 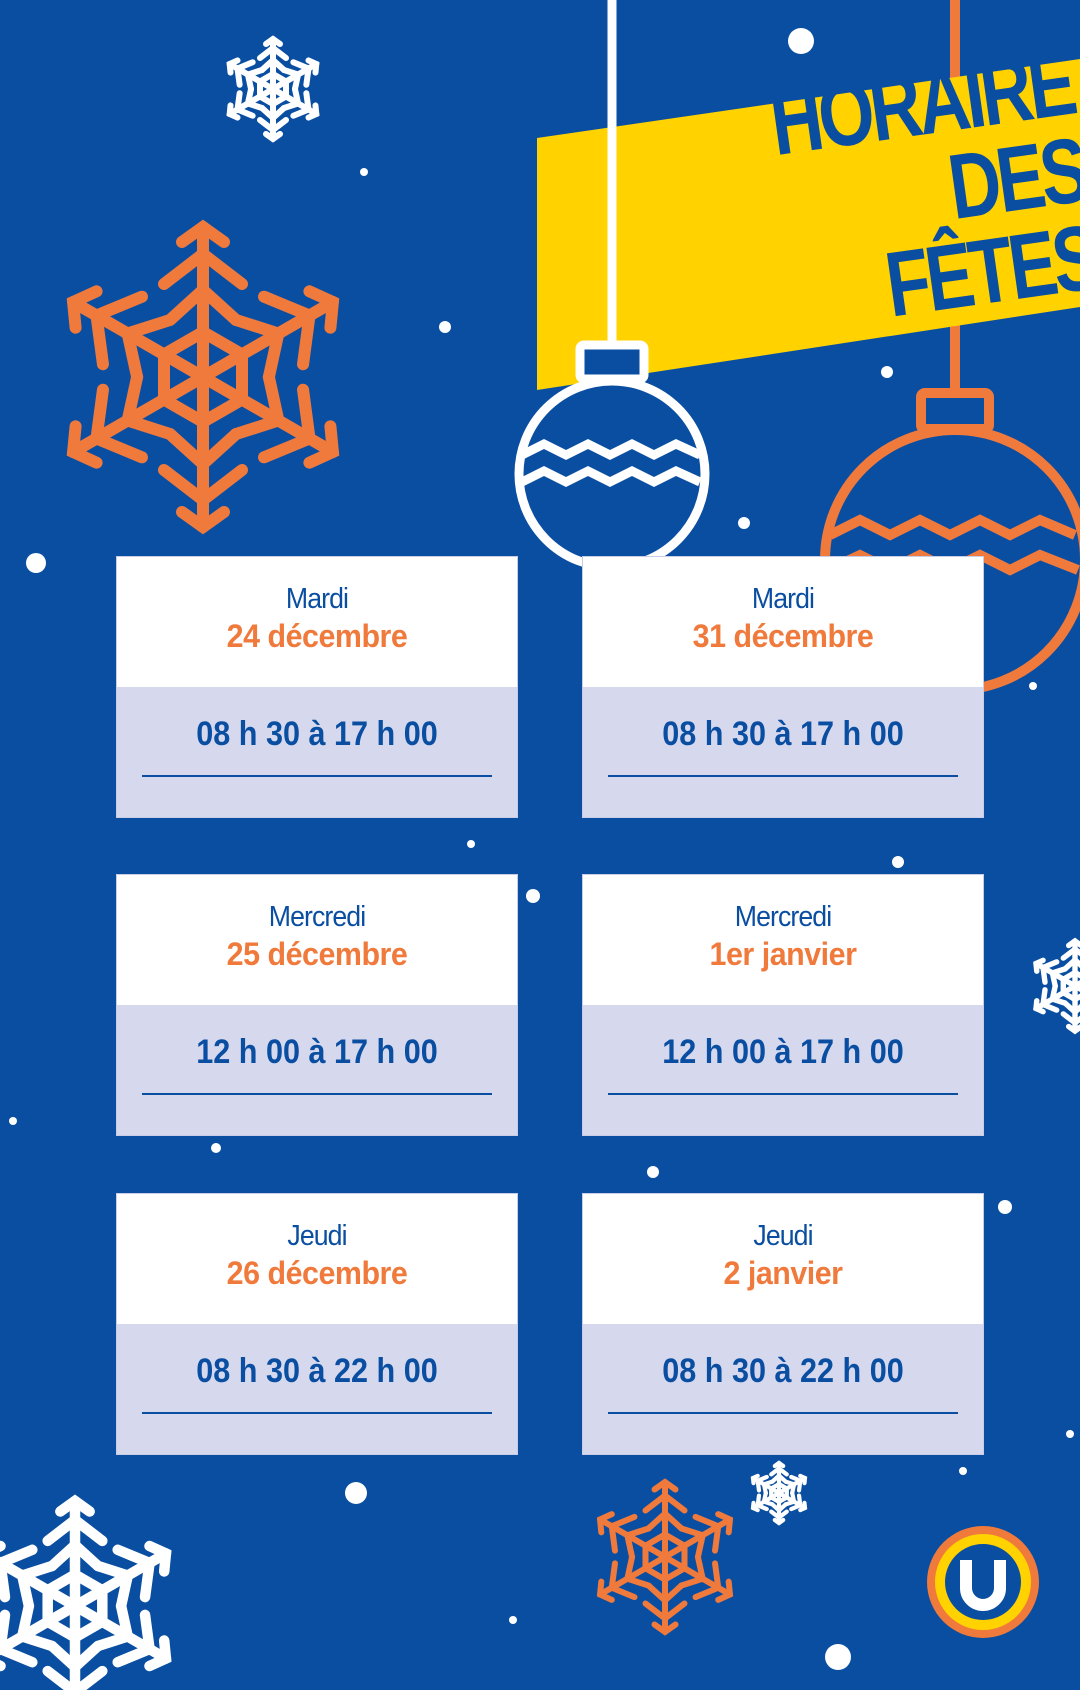 What do you see at coordinates (783, 636) in the screenshot?
I see `date-label: 31 décembre` at bounding box center [783, 636].